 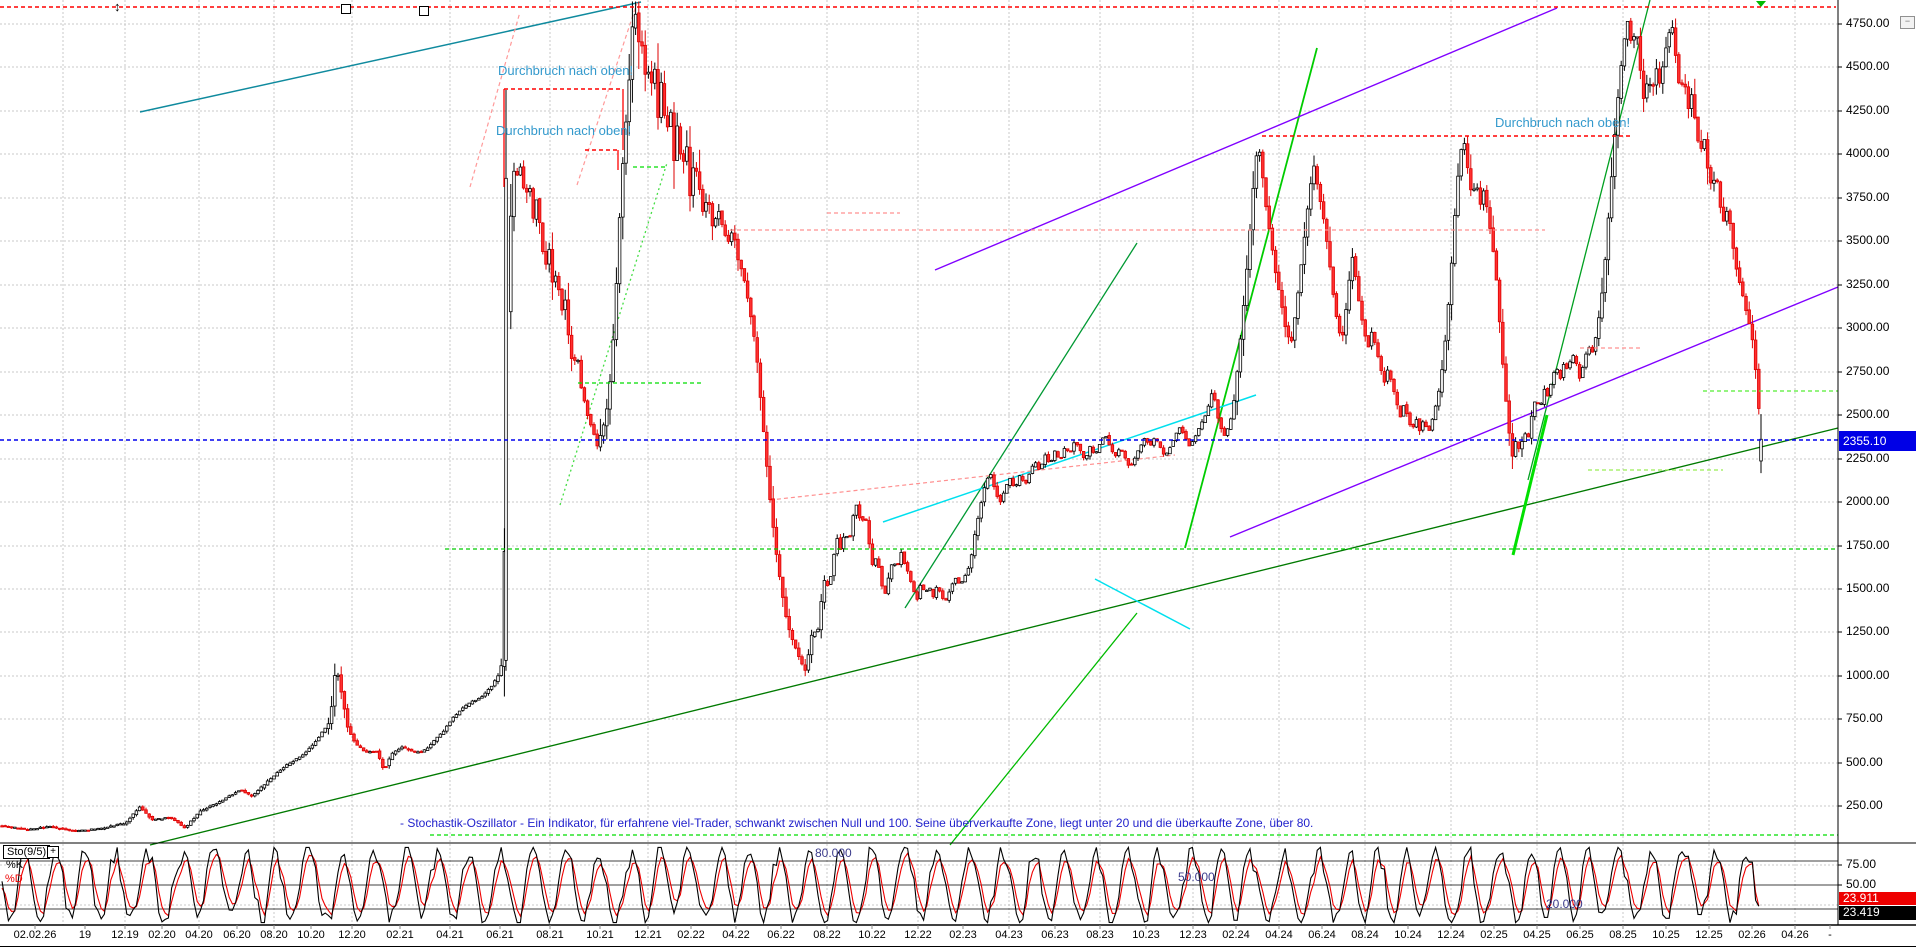 I want to click on collapse-panel-button: −, so click(x=1907, y=22).